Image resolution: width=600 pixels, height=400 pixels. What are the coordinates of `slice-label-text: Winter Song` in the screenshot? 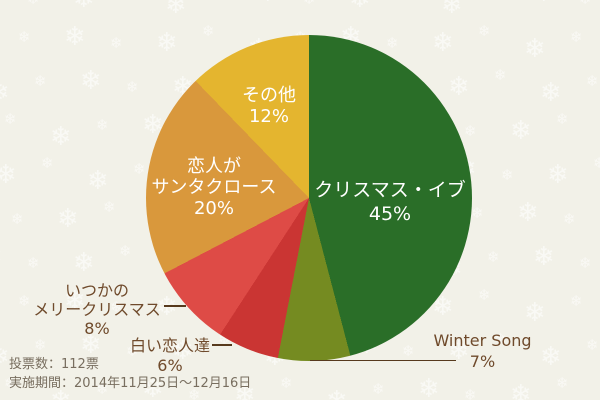 It's located at (482, 340).